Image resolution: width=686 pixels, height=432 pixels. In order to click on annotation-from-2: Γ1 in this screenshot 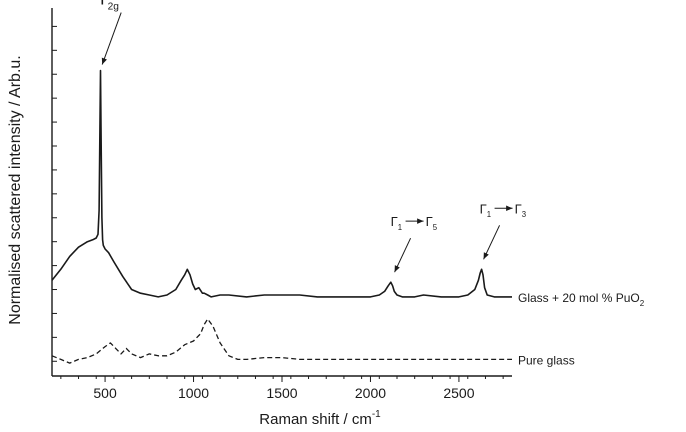, I will do `click(397, 223)`.